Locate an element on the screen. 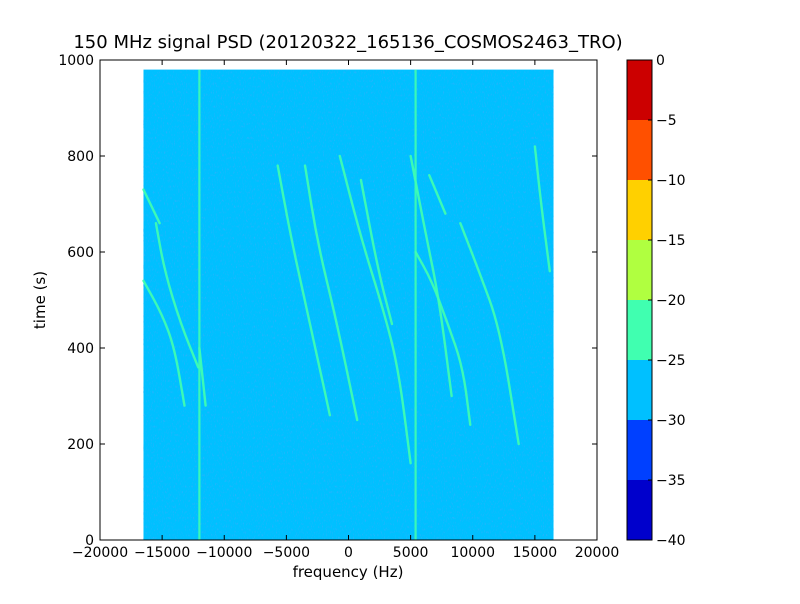 This screenshot has width=800, height=604. y-tick-label: 1000 is located at coordinates (76, 61).